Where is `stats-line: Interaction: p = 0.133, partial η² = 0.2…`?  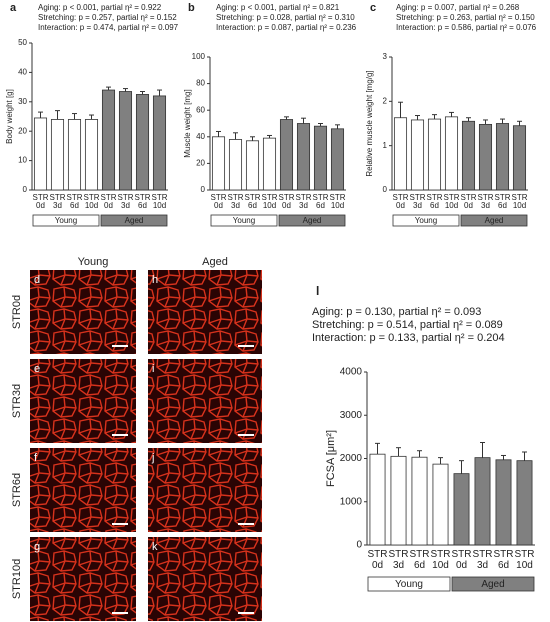 stats-line: Interaction: p = 0.133, partial η² = 0.2… is located at coordinates (408, 338).